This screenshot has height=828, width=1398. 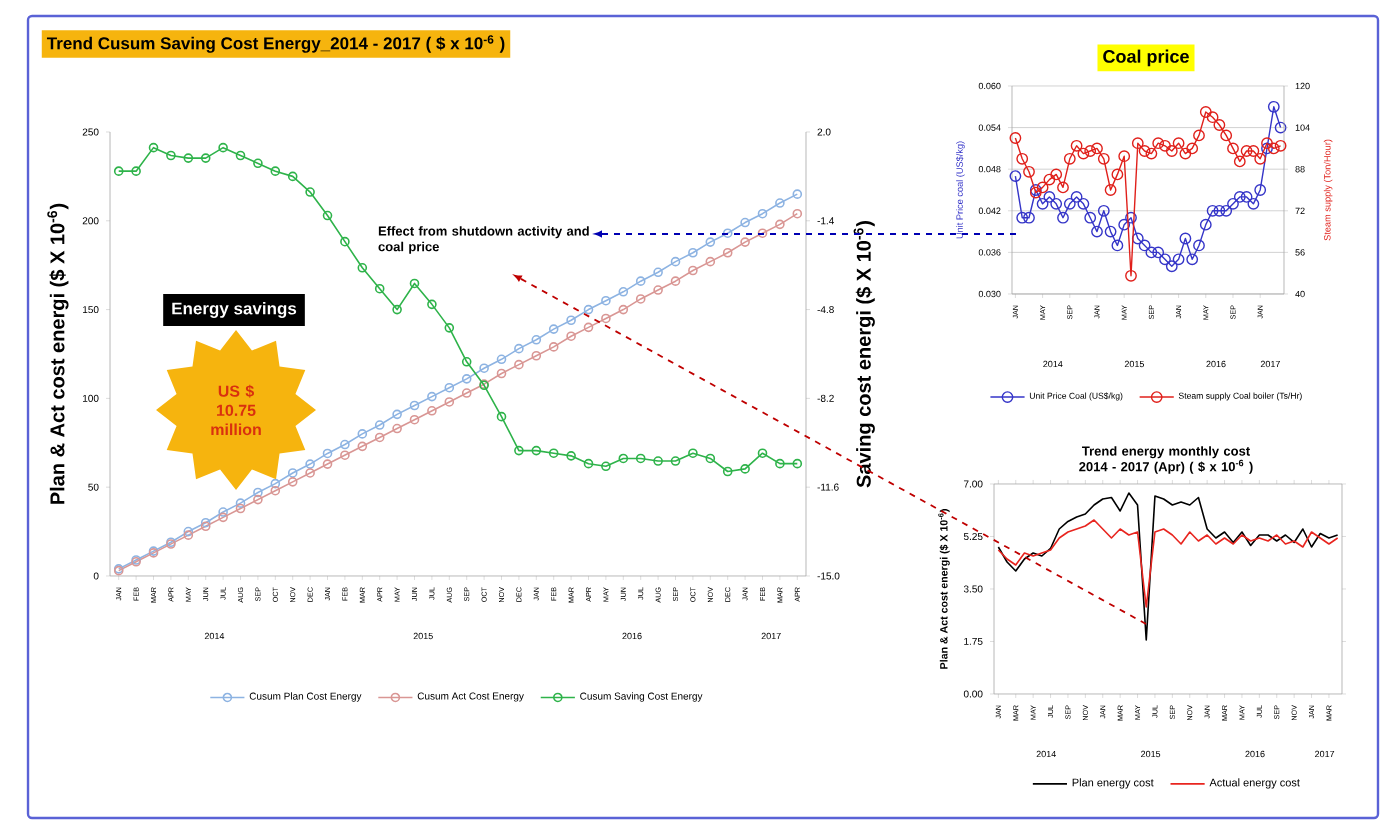 I want to click on chart-title: Coal price, so click(x=1146, y=58).